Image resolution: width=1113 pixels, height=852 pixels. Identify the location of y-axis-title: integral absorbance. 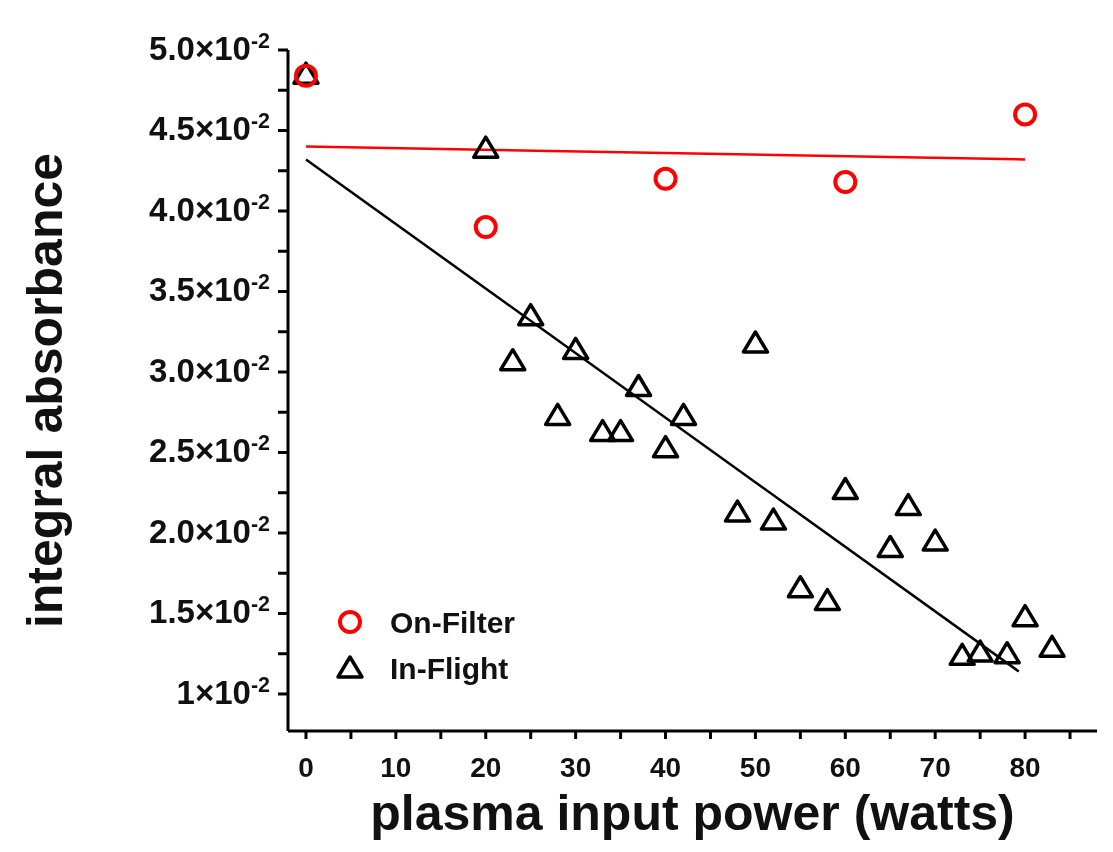
(44, 390).